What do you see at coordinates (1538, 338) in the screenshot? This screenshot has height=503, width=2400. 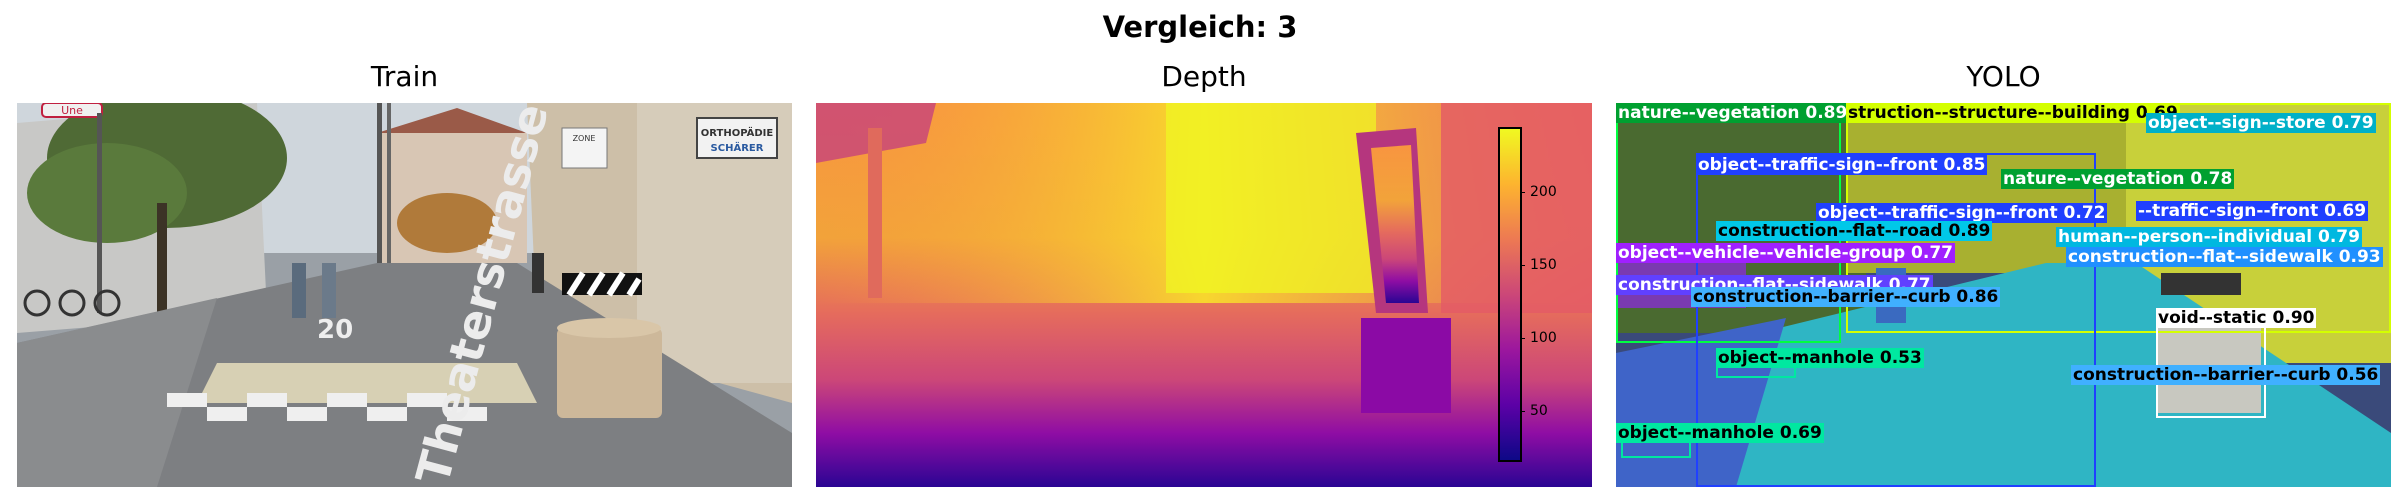 I see `colorbar-tick-100: 100` at bounding box center [1538, 338].